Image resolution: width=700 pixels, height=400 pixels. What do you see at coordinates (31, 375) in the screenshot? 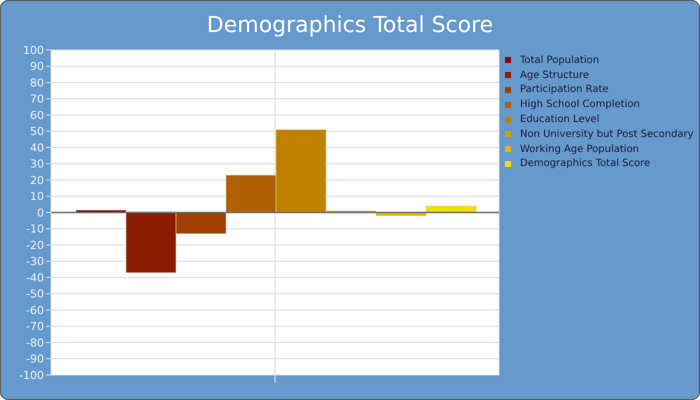
I see `y-tick-label: -100` at bounding box center [31, 375].